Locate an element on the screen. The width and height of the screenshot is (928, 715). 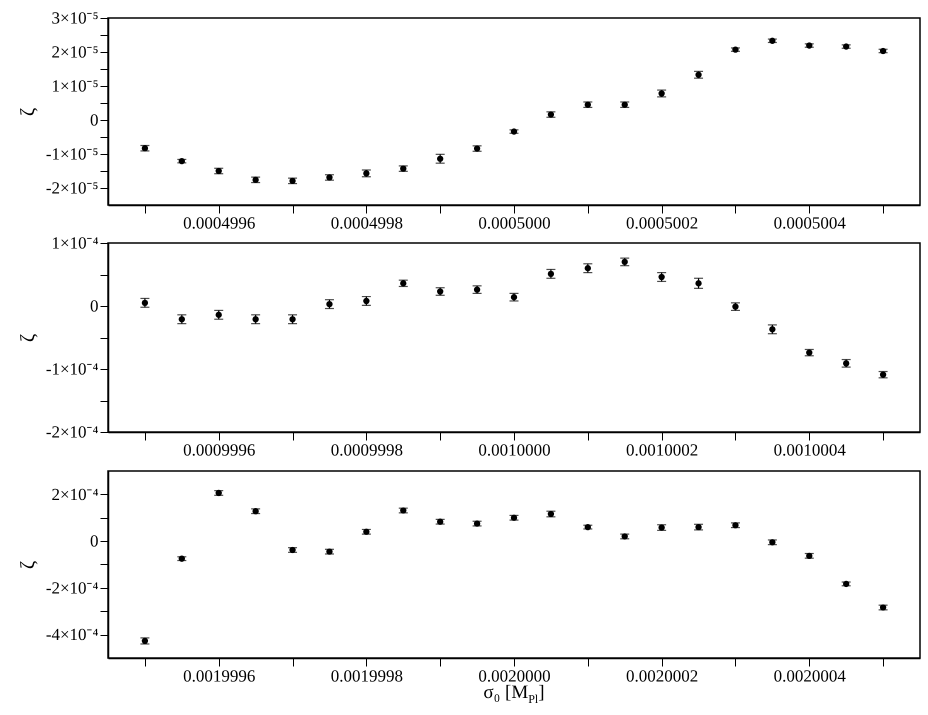
y-tick-label: 3×10⁻⁵ is located at coordinates (75, 18).